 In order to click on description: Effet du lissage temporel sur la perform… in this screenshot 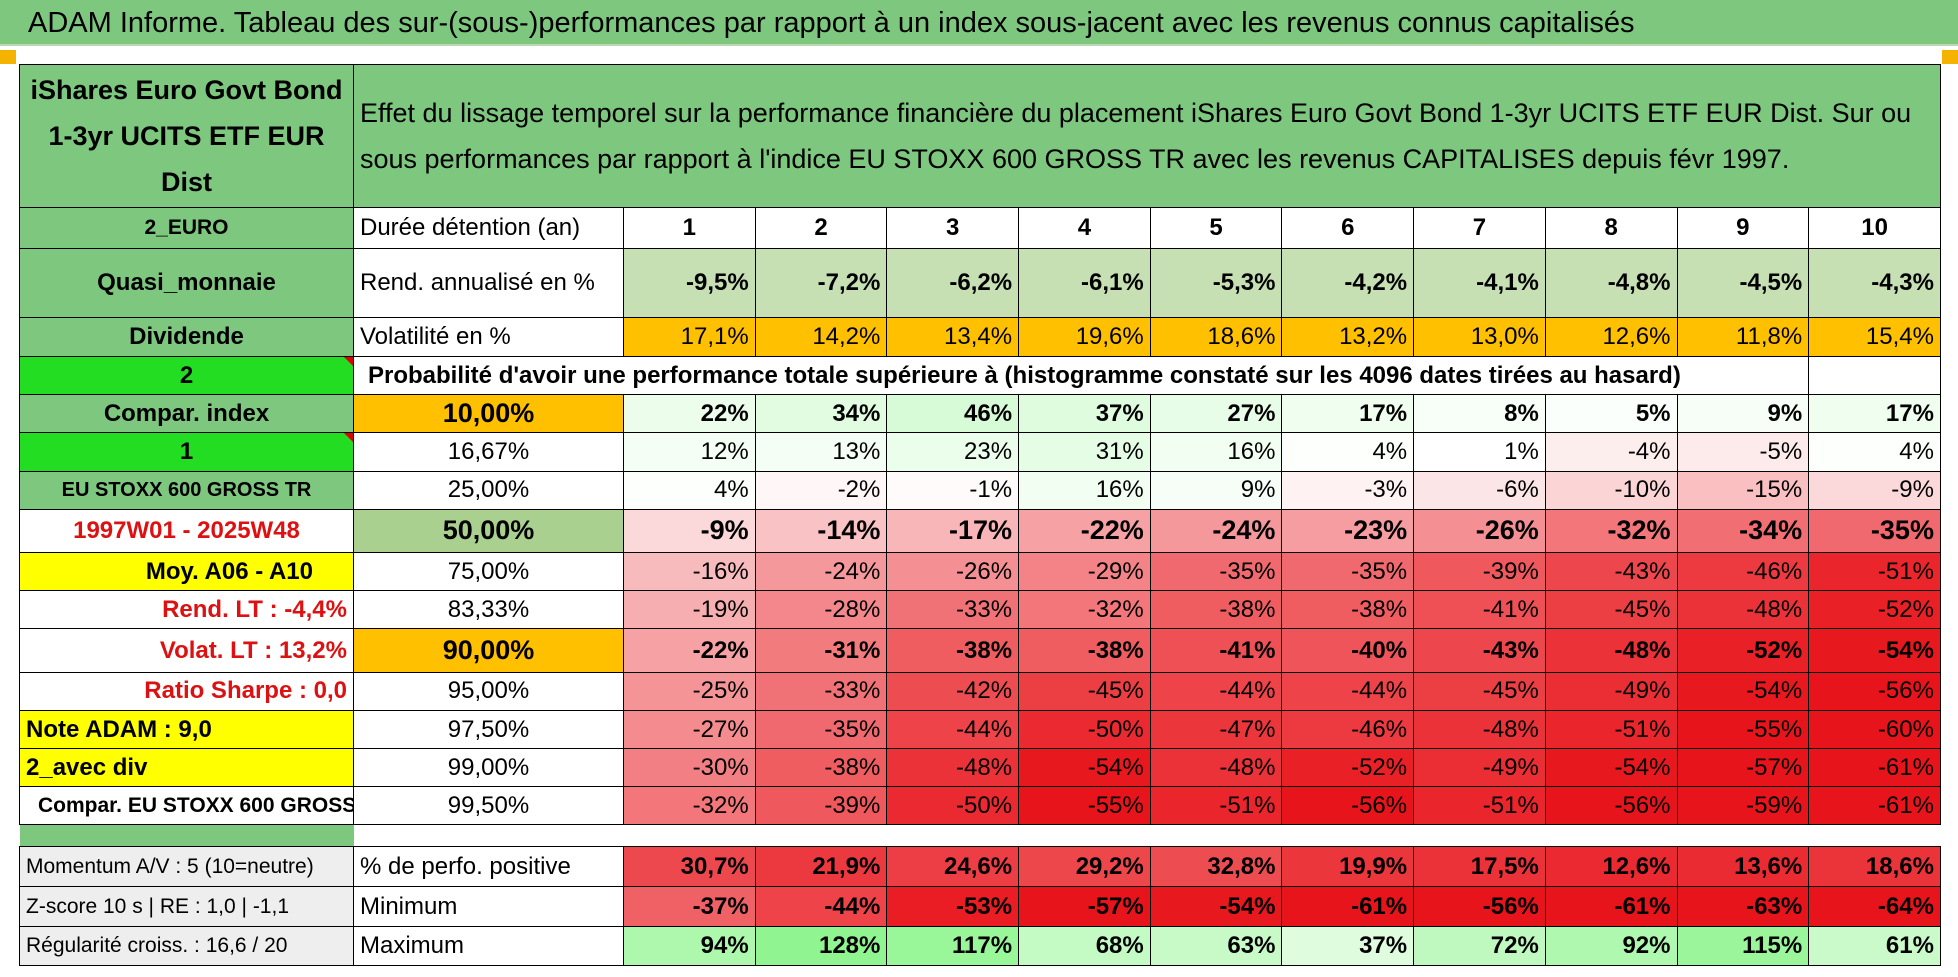, I will do `click(1147, 136)`.